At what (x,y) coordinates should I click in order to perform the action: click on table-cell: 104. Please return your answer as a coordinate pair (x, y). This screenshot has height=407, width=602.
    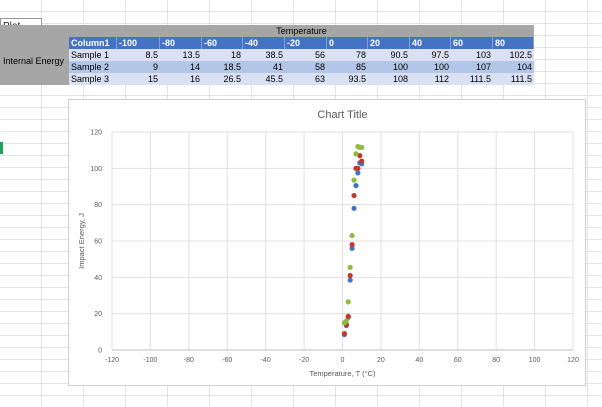
    Looking at the image, I should click on (513, 67).